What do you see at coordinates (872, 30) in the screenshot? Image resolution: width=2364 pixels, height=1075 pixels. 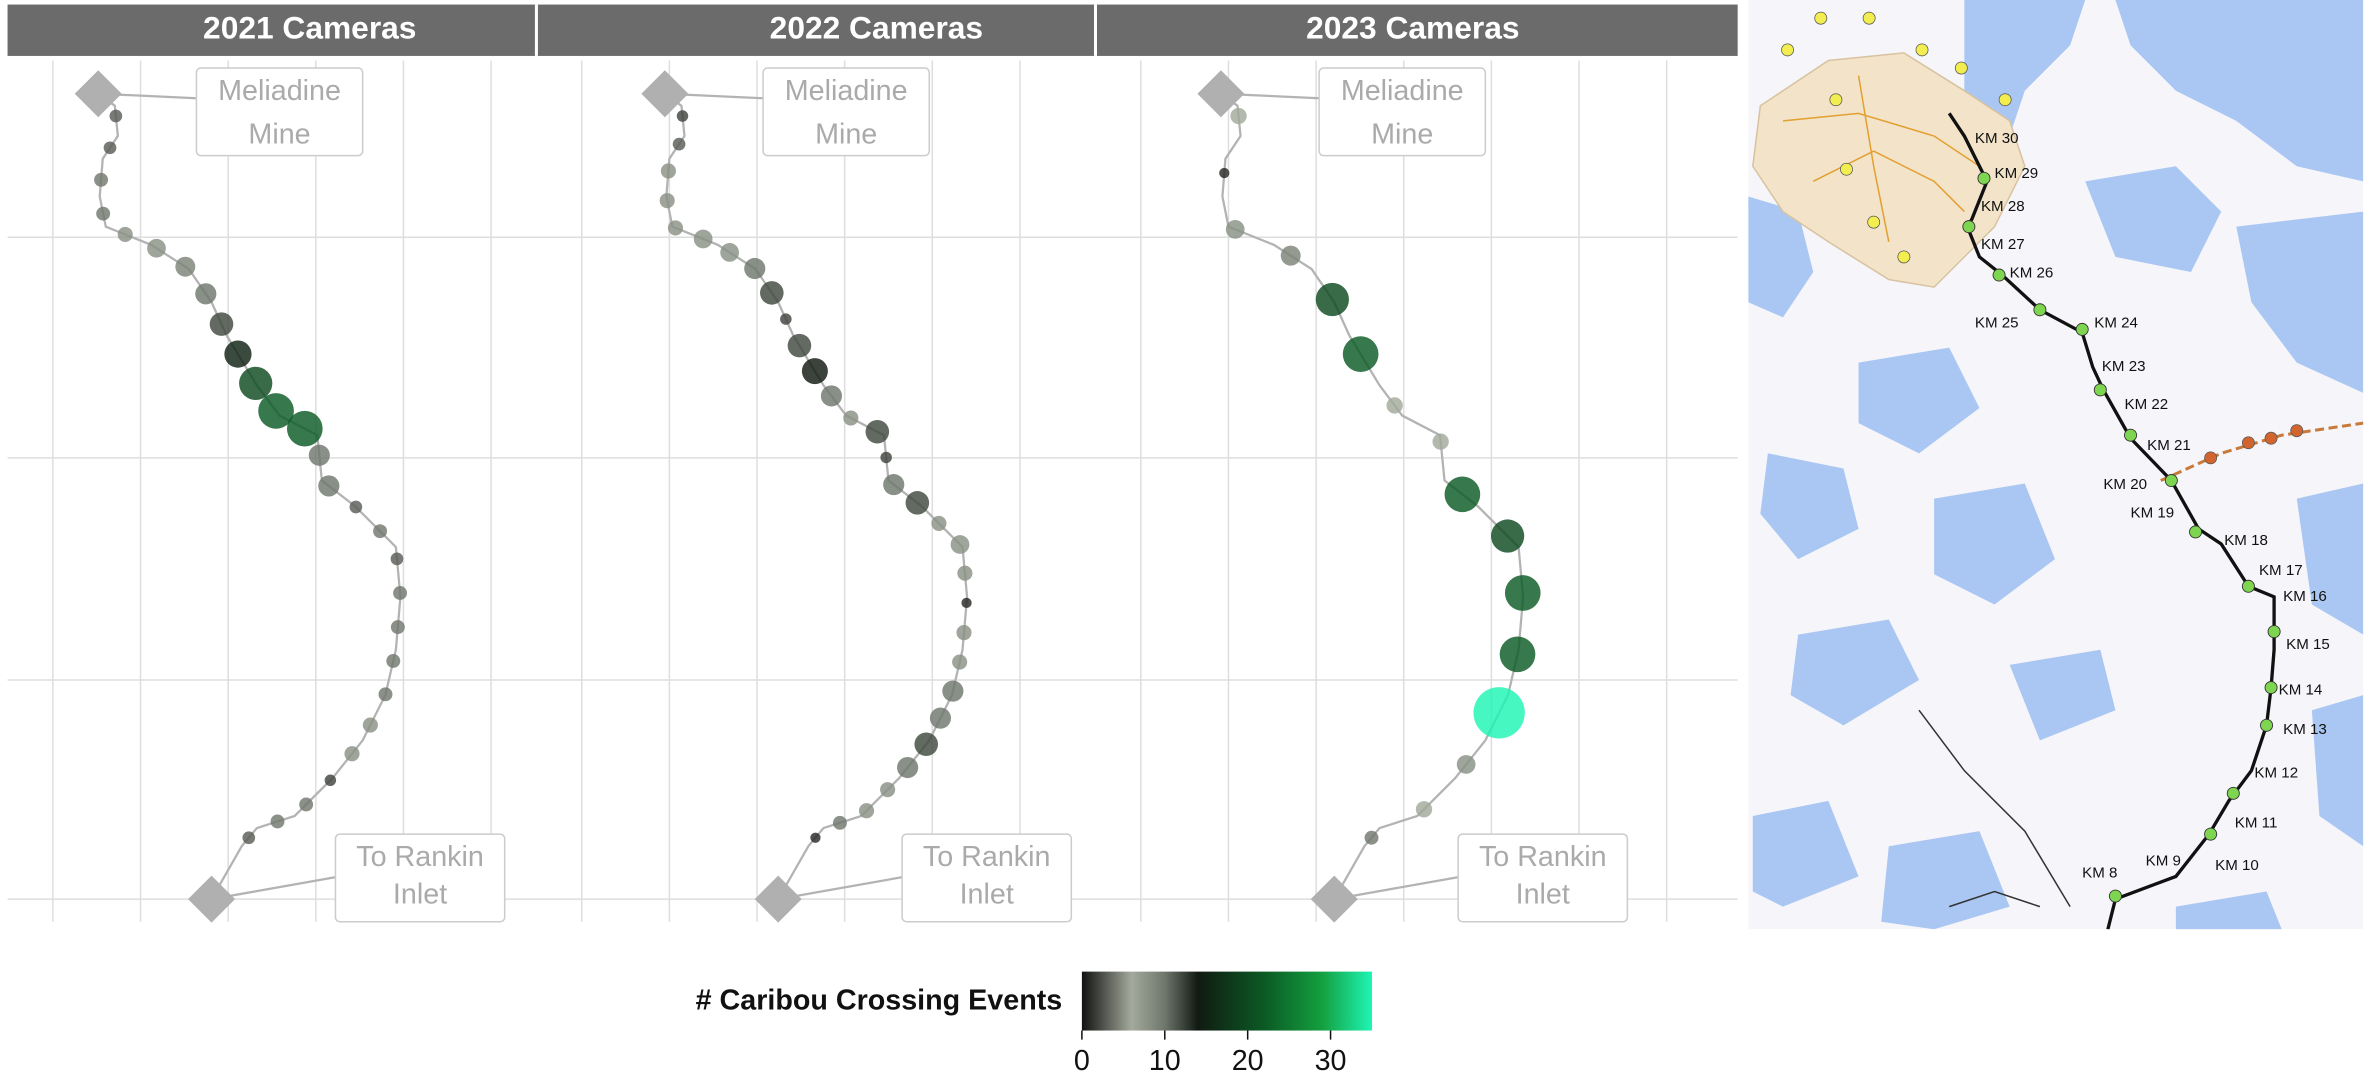 I see `title-bar` at bounding box center [872, 30].